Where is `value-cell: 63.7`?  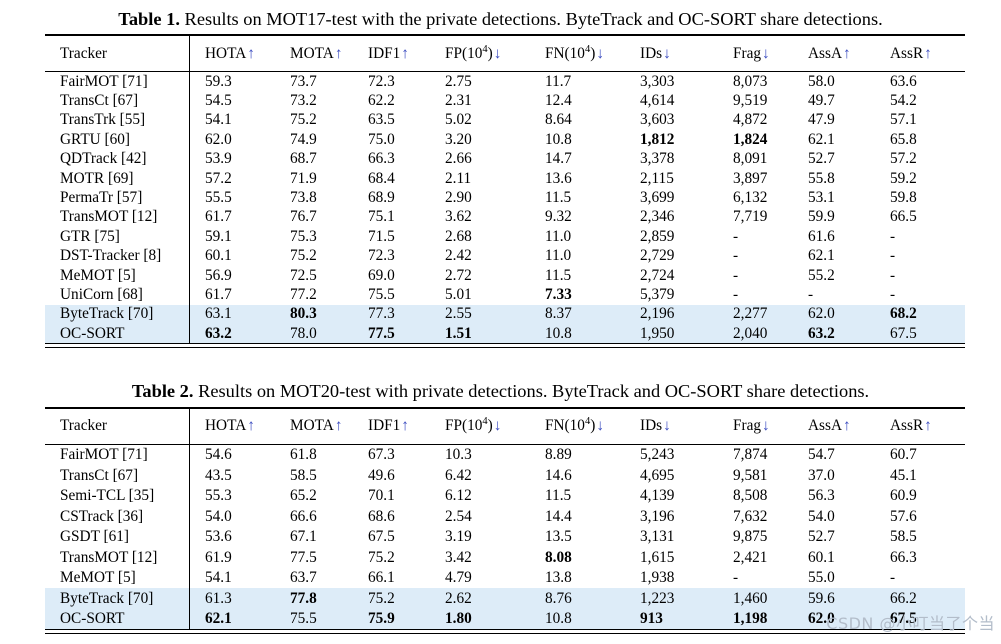
value-cell: 63.7 is located at coordinates (303, 578).